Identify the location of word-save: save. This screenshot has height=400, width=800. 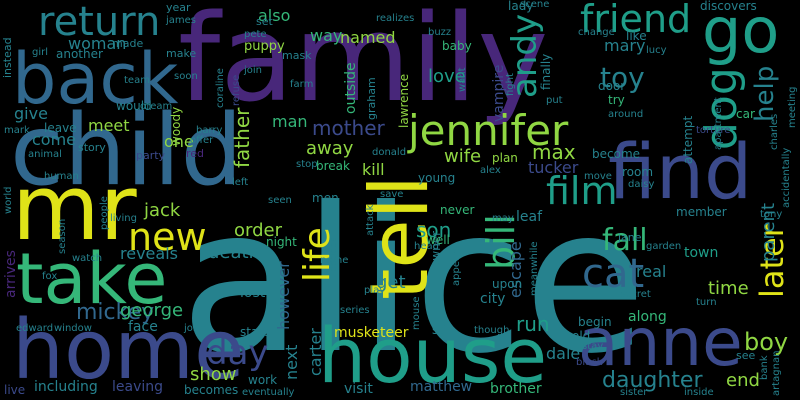
(392, 194).